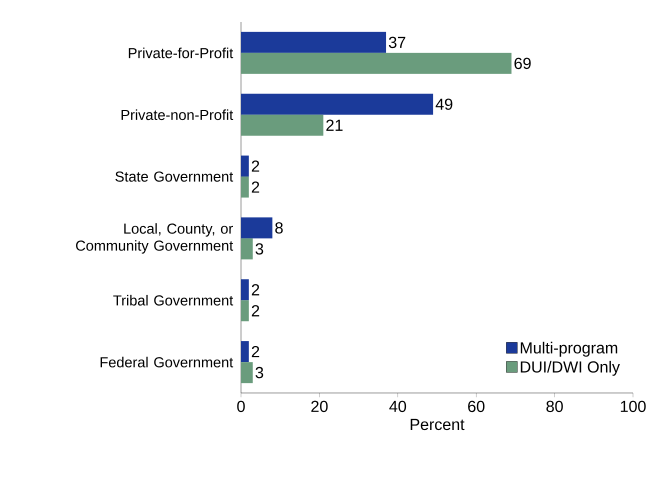 This screenshot has height=483, width=665. Describe the element at coordinates (570, 368) in the screenshot. I see `legend-label: DUI/DWI Only` at that location.